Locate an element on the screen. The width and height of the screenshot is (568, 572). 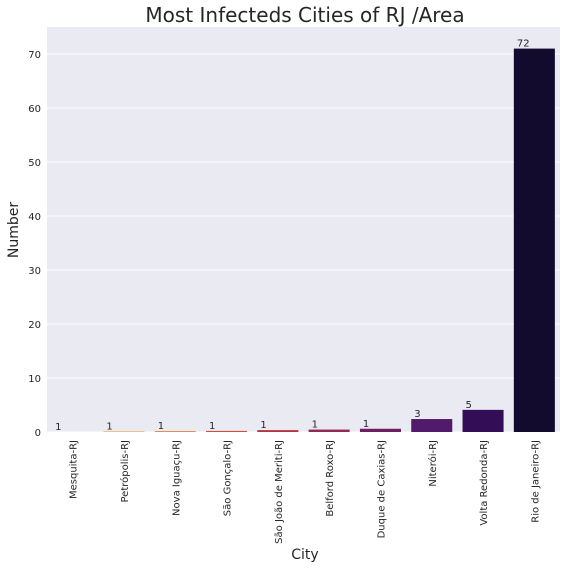
x-tick-label: Nova Iguaçu-RJ is located at coordinates (176, 478).